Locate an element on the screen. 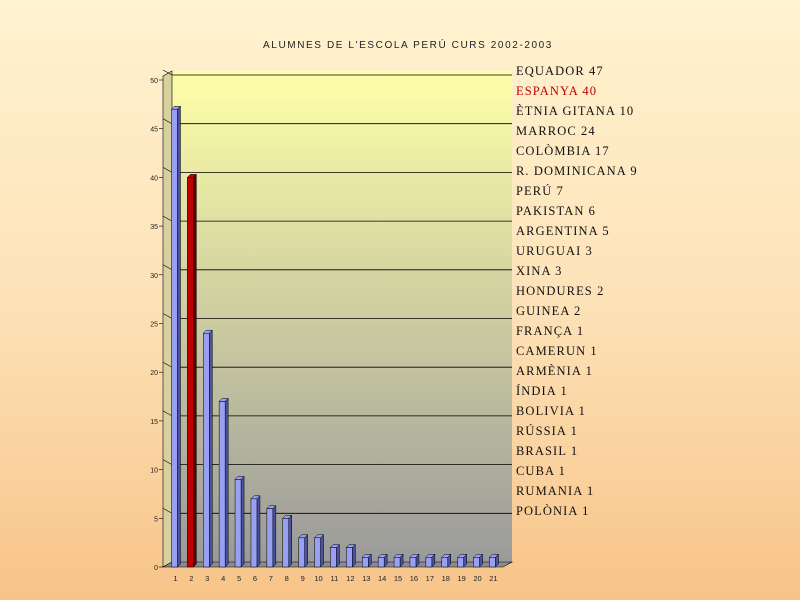 This screenshot has width=800, height=600. legend-entry: POLÒNIA 1 is located at coordinates (553, 511).